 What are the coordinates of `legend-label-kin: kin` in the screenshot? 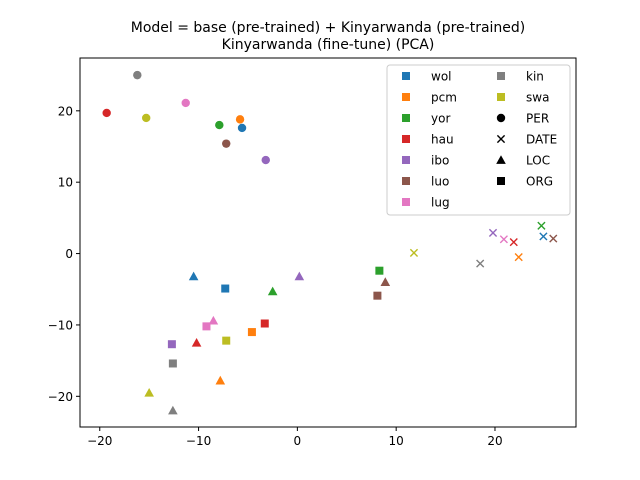 It's located at (535, 77).